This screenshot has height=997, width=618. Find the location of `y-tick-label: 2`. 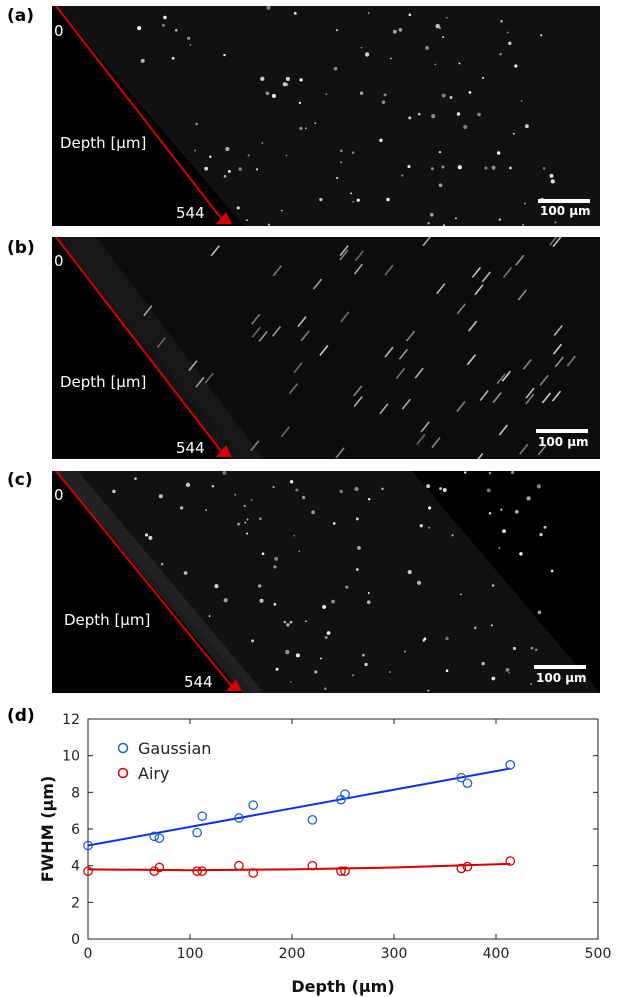

y-tick-label: 2 is located at coordinates (75, 903).